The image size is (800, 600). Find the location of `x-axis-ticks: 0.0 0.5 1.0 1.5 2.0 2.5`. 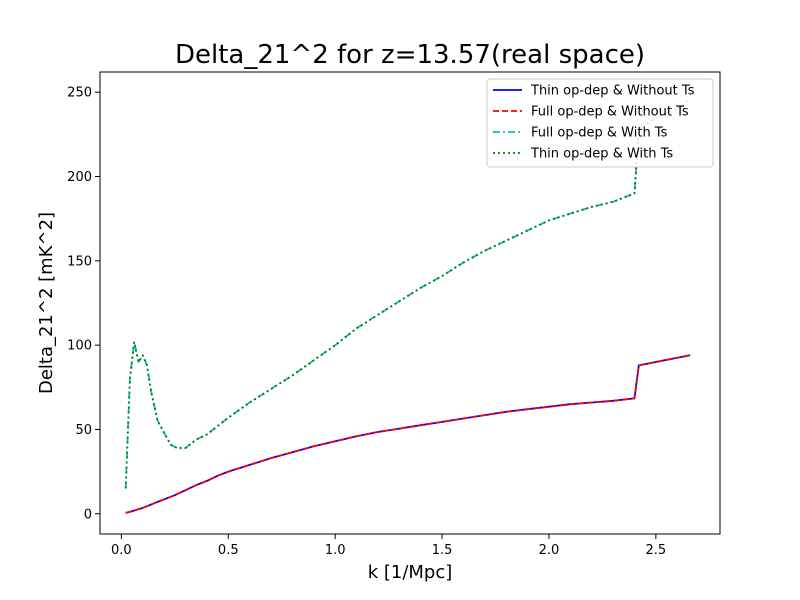

x-axis-ticks: 0.0 0.5 1.0 1.5 2.0 2.5 is located at coordinates (388, 546).